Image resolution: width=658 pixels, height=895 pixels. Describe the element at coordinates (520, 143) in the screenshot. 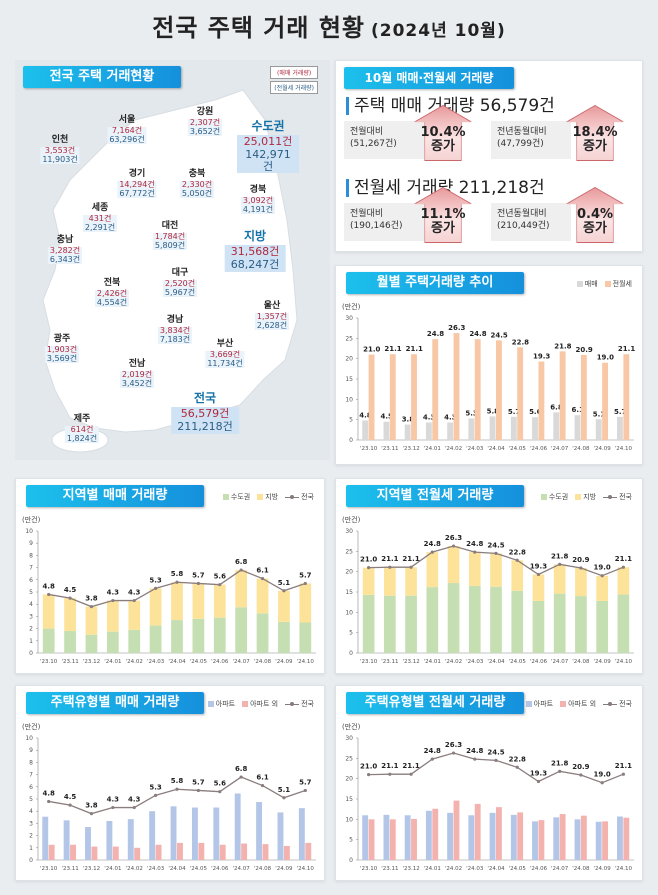

I see `sale-yoy-prev: (47,799건)` at that location.